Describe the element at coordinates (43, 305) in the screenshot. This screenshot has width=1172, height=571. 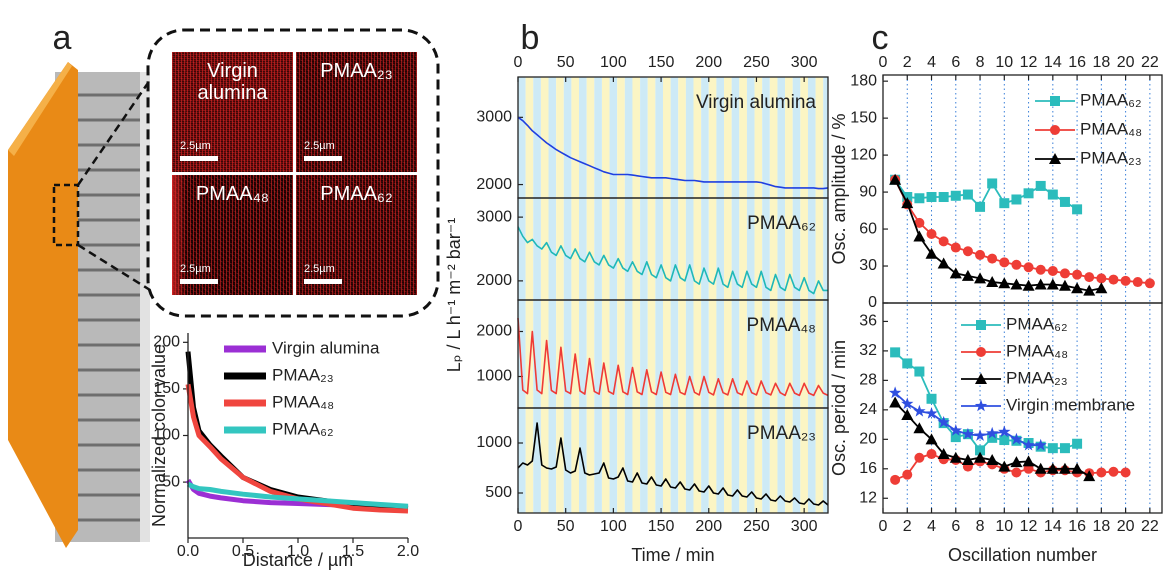
I see `polymer-layer` at that location.